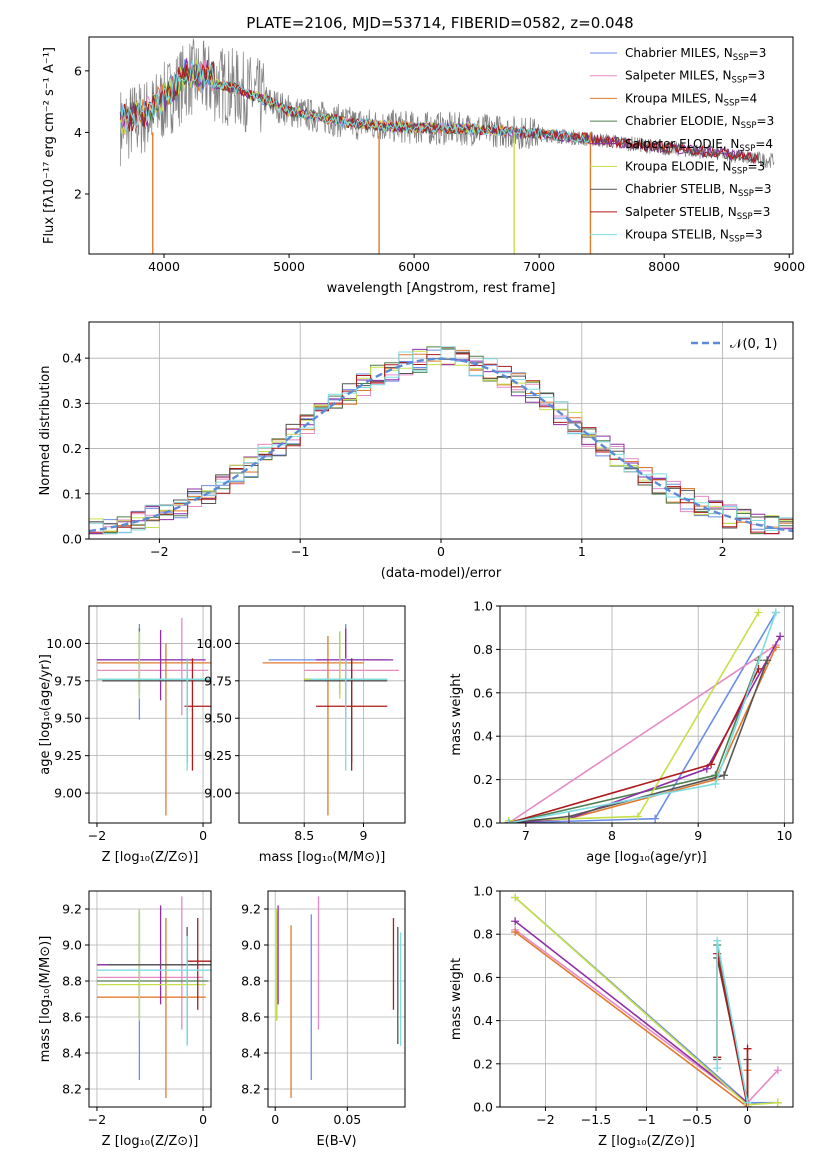  Describe the element at coordinates (691, 99) in the screenshot. I see `legend-entry: Kroupa MILES, NSSP=4` at that location.